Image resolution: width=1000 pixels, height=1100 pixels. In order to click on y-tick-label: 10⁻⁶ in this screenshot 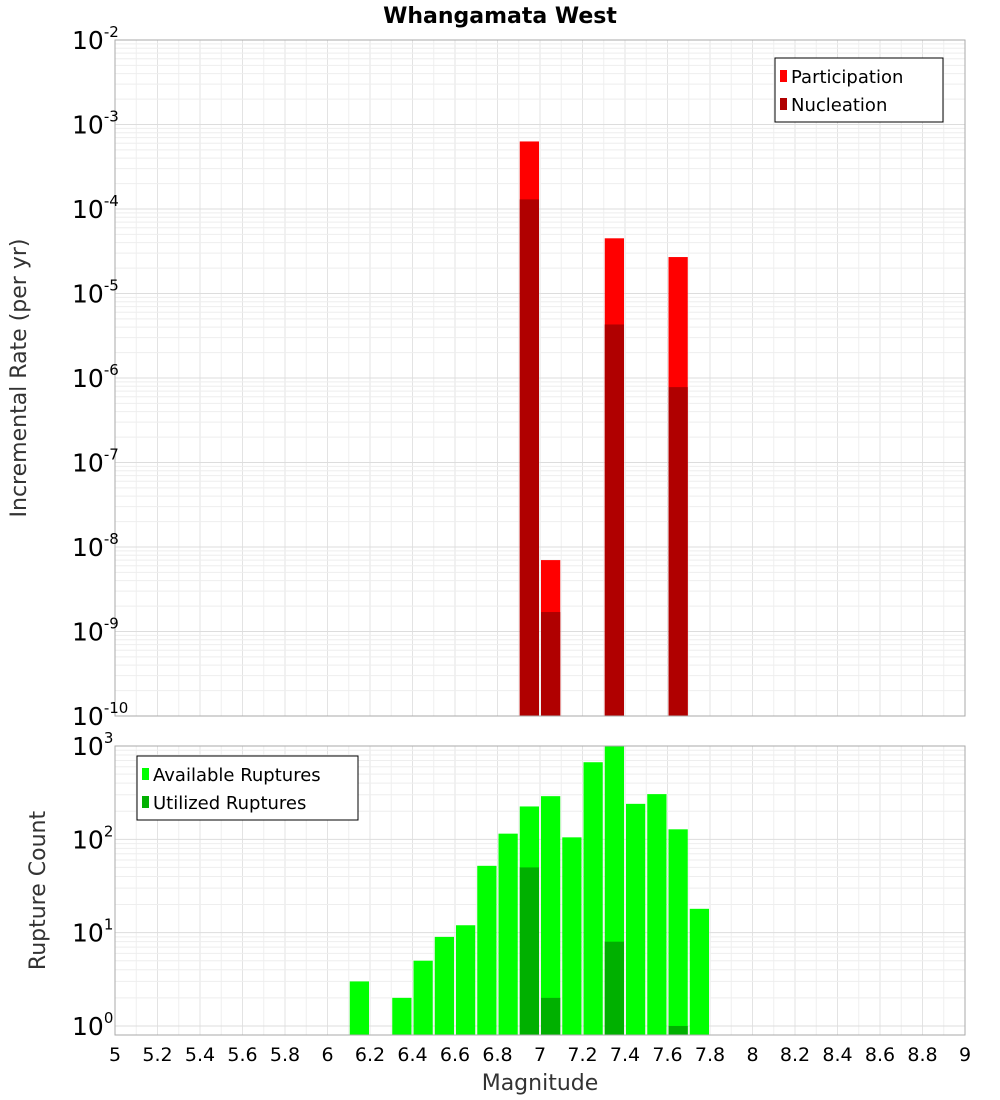, I will do `click(95, 377)`.